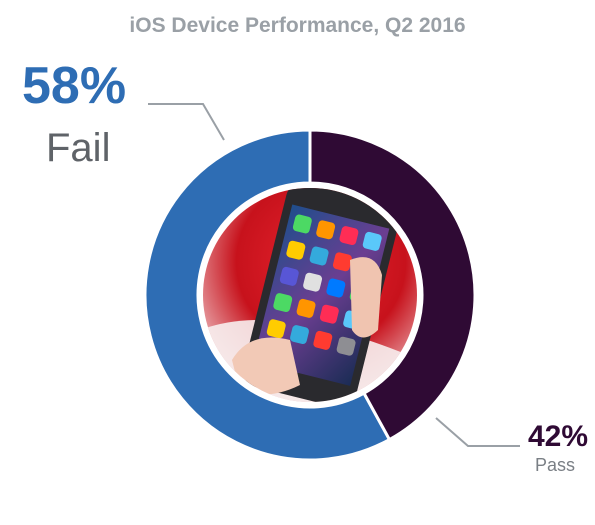 Image resolution: width=595 pixels, height=525 pixels. I want to click on pass-category-label: Pass, so click(555, 465).